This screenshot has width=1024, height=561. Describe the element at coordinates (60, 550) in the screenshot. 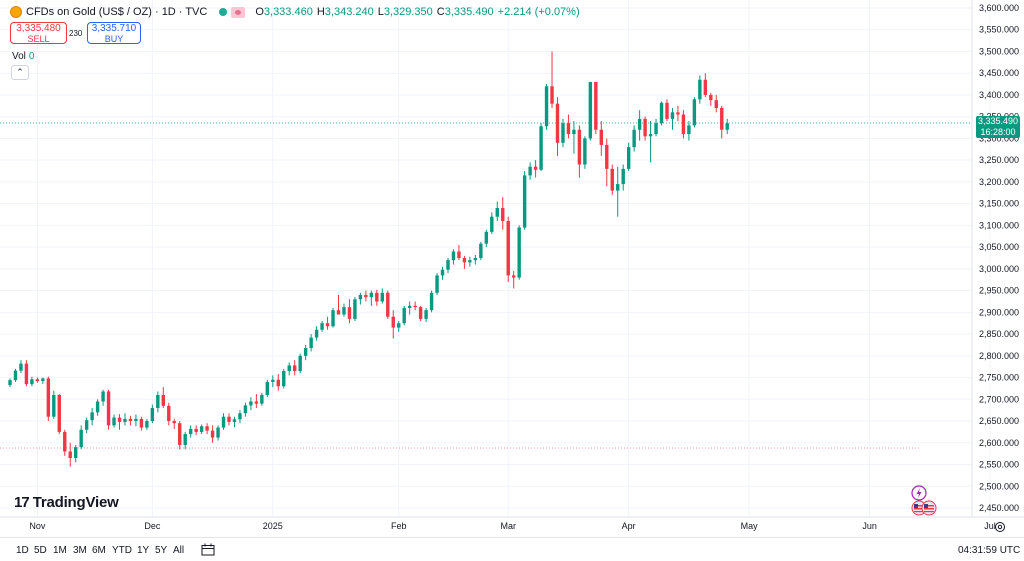

I see `range-1m-button: 1M` at that location.